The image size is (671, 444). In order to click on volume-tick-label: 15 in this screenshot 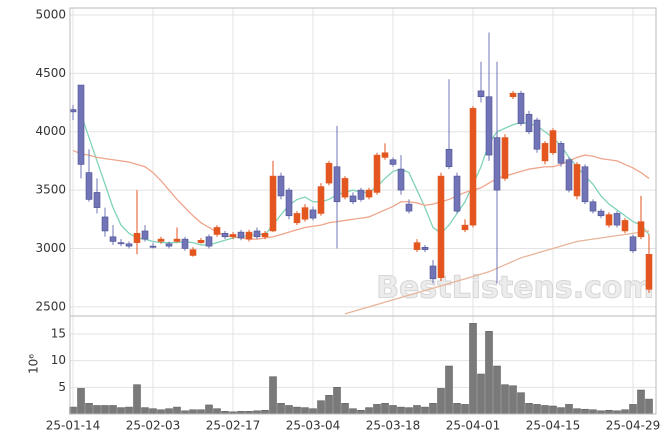, I will do `click(58, 334)`.